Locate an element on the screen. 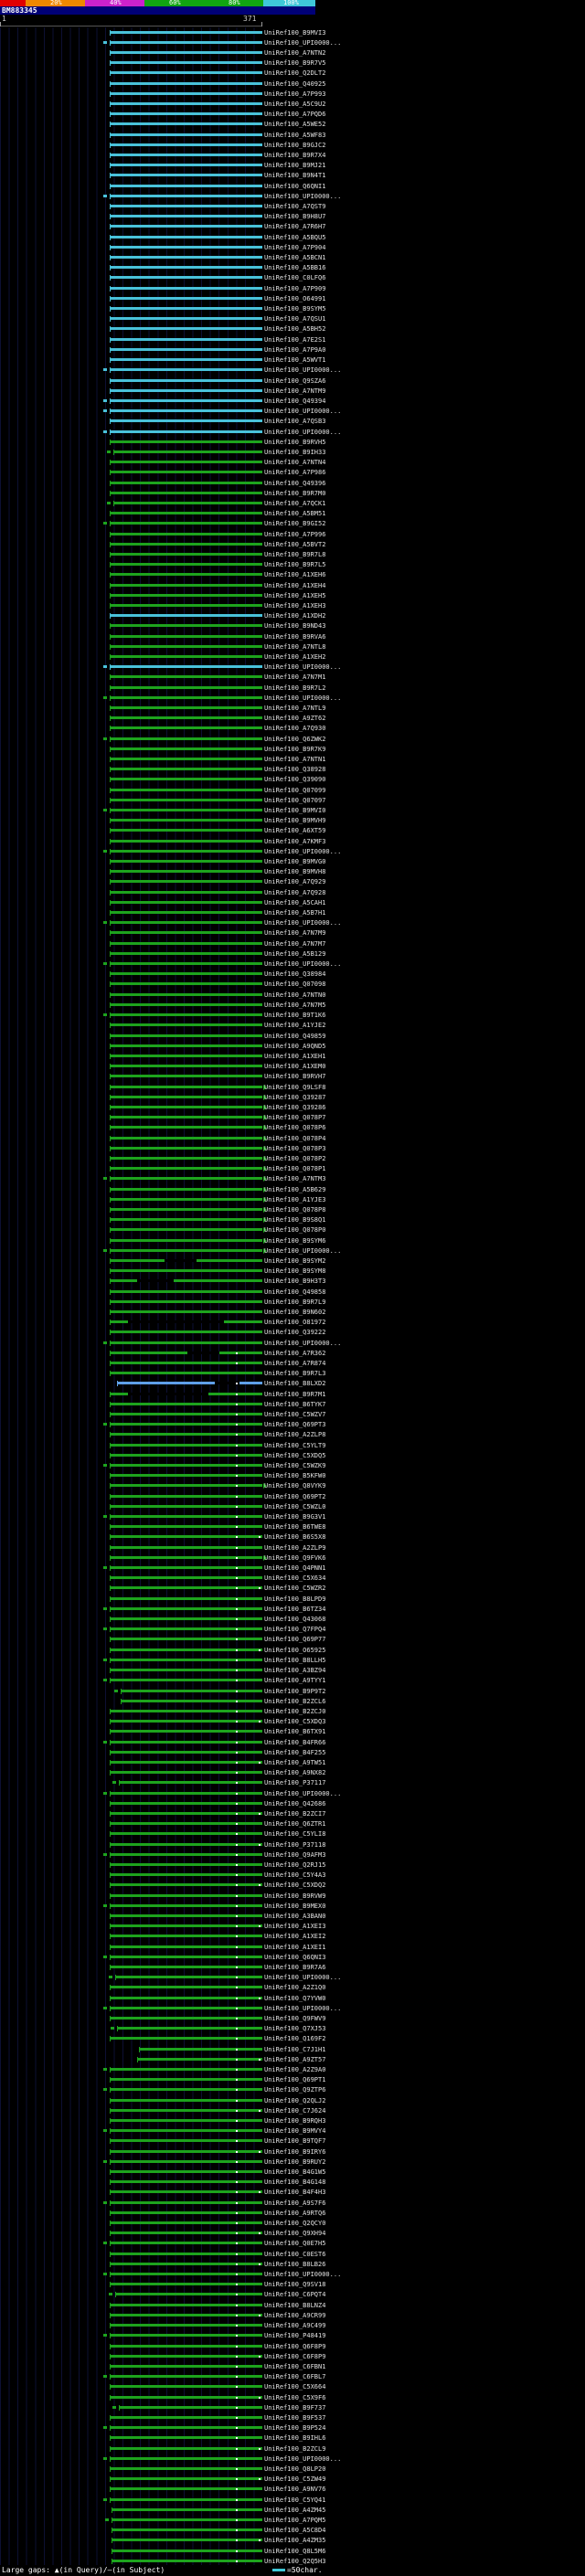 The width and height of the screenshot is (585, 2576). hit-row: UniRef100_B9N4T1 is located at coordinates (293, 176).